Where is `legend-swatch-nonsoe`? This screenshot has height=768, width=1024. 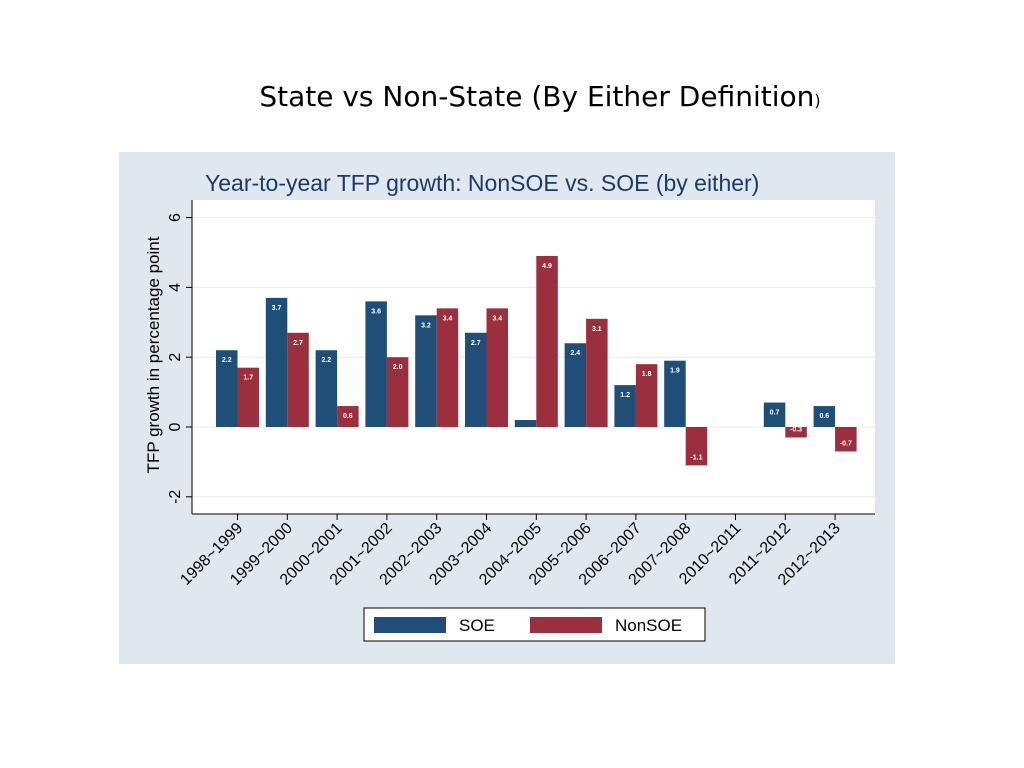
legend-swatch-nonsoe is located at coordinates (566, 625).